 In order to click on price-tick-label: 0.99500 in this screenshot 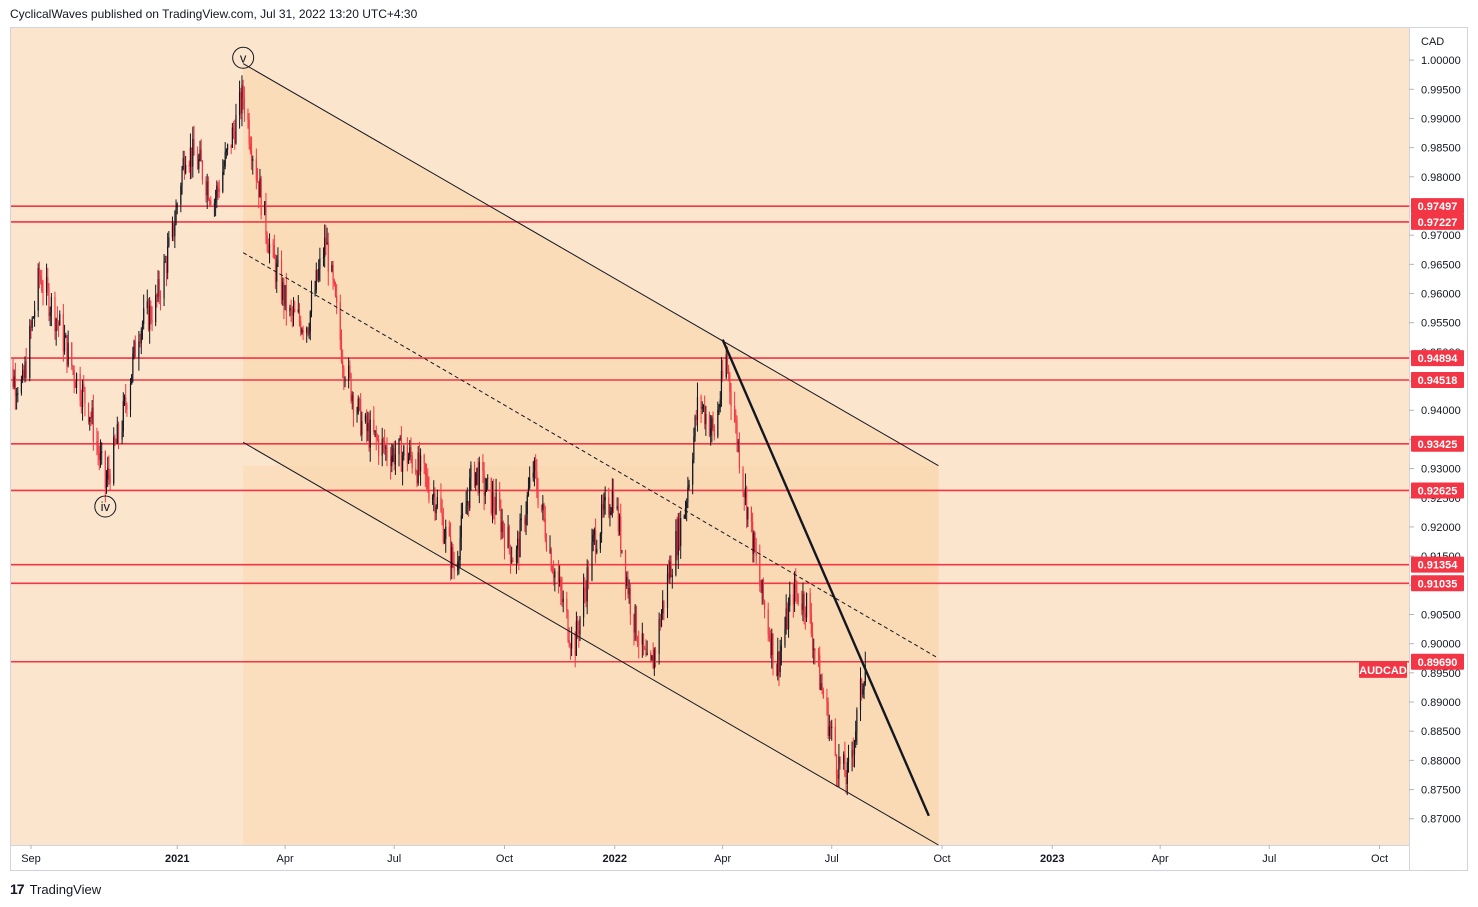, I will do `click(1441, 90)`.